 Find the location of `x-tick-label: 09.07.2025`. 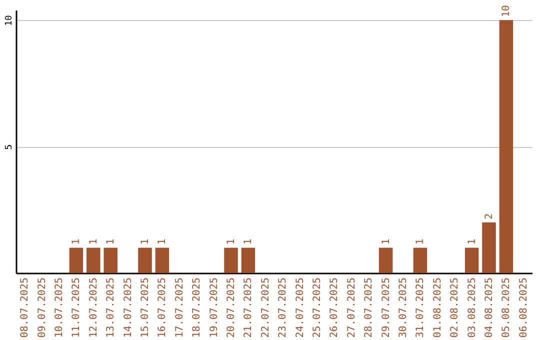

x-tick-label: 09.07.2025 is located at coordinates (42, 308).